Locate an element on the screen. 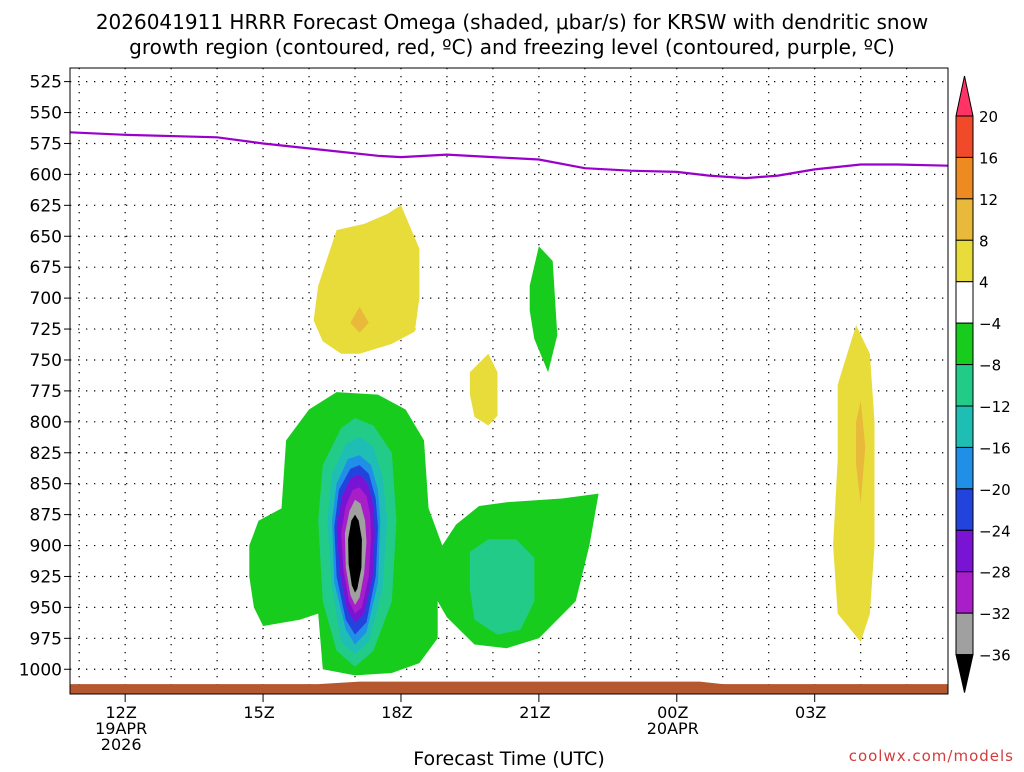  pressure-tick-label-950: 950 is located at coordinates (46, 608).